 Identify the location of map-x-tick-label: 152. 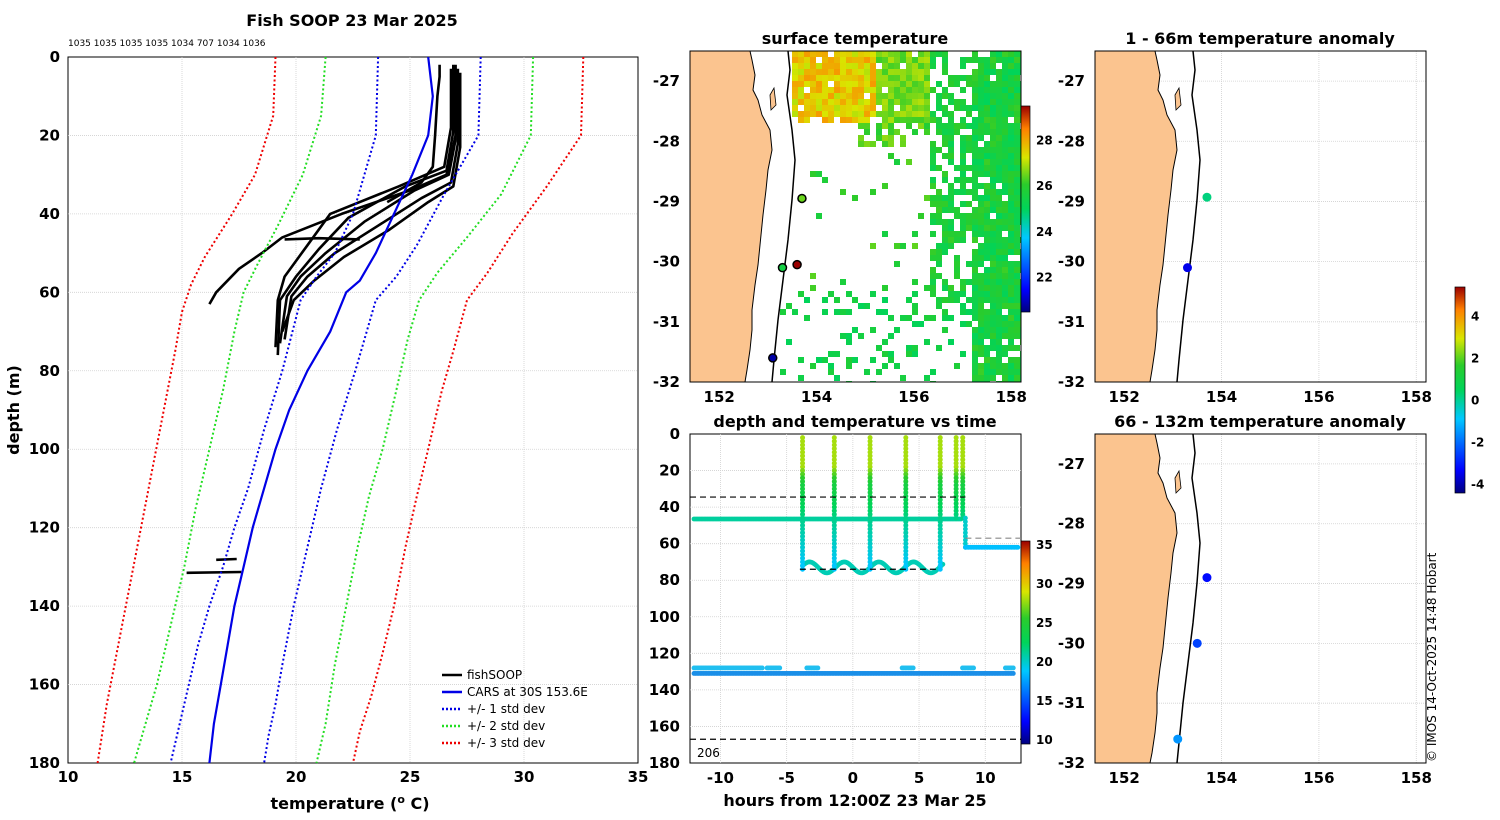
(1124, 397).